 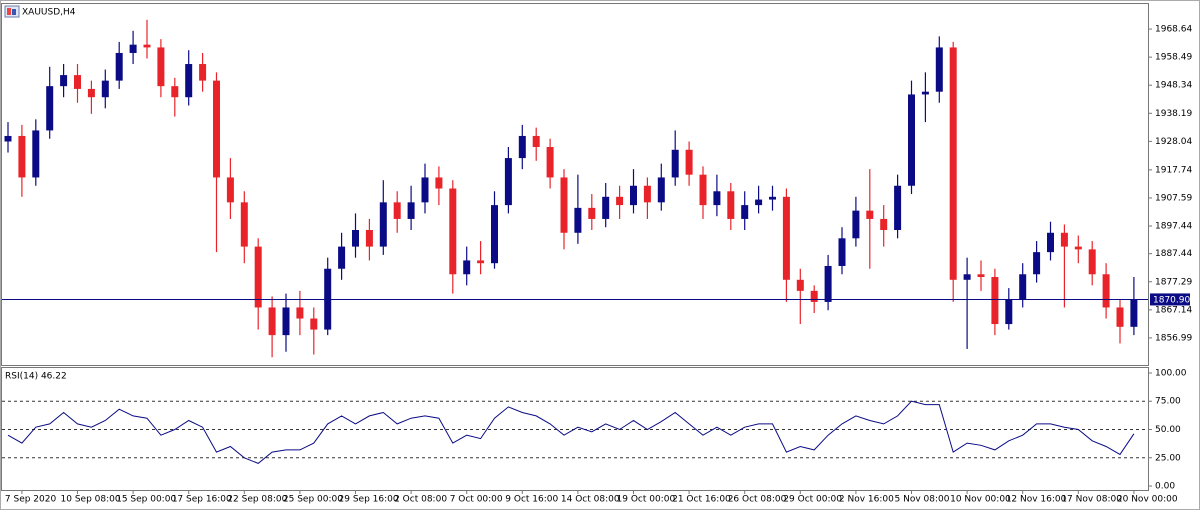 I want to click on x-tick-label: 9 Oct 16:00, so click(x=531, y=500).